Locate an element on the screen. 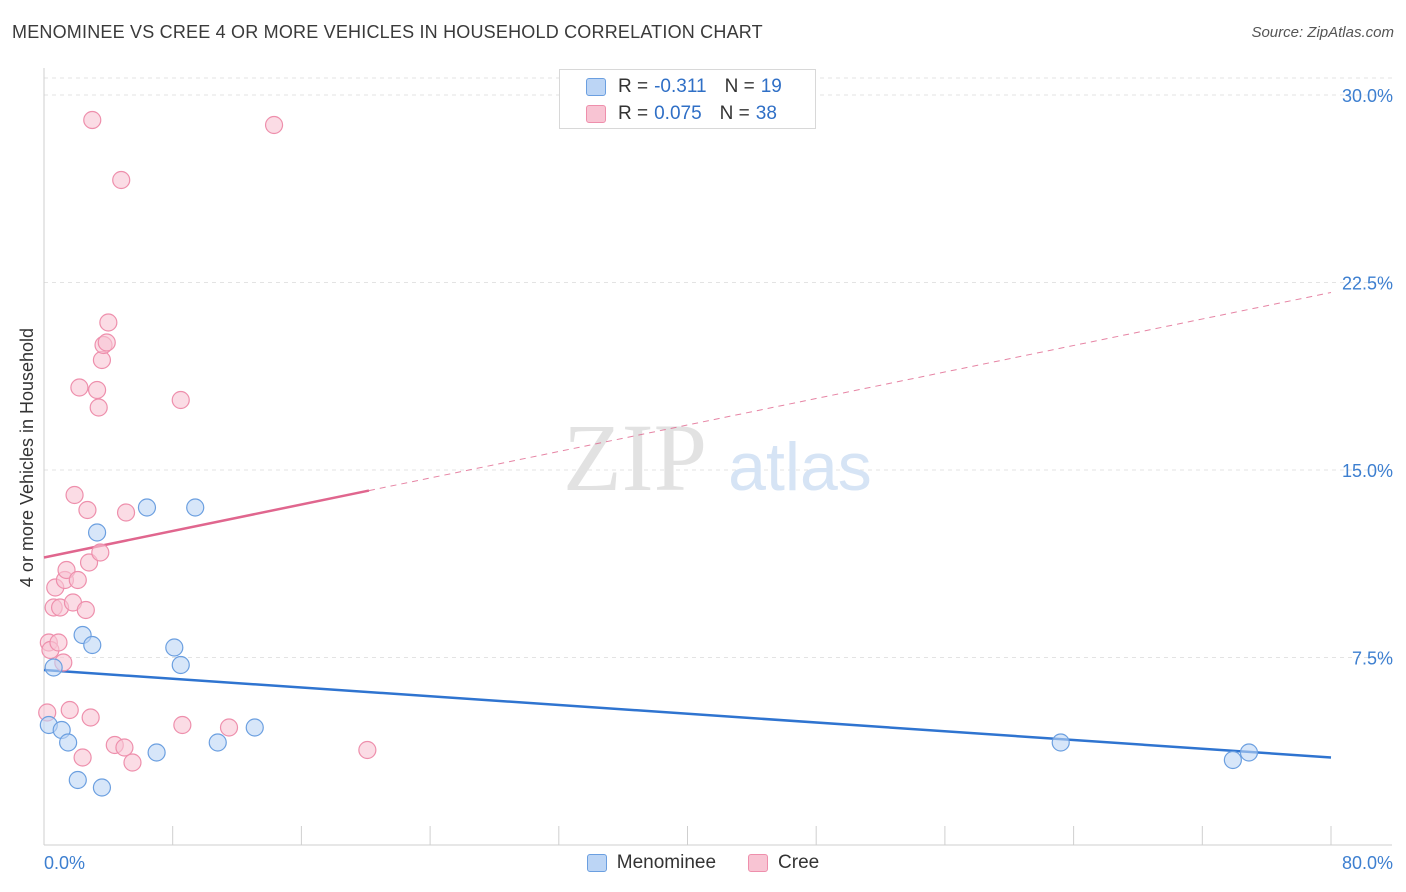 This screenshot has height=892, width=1406. legend-item-cree: Cree is located at coordinates (783, 863).